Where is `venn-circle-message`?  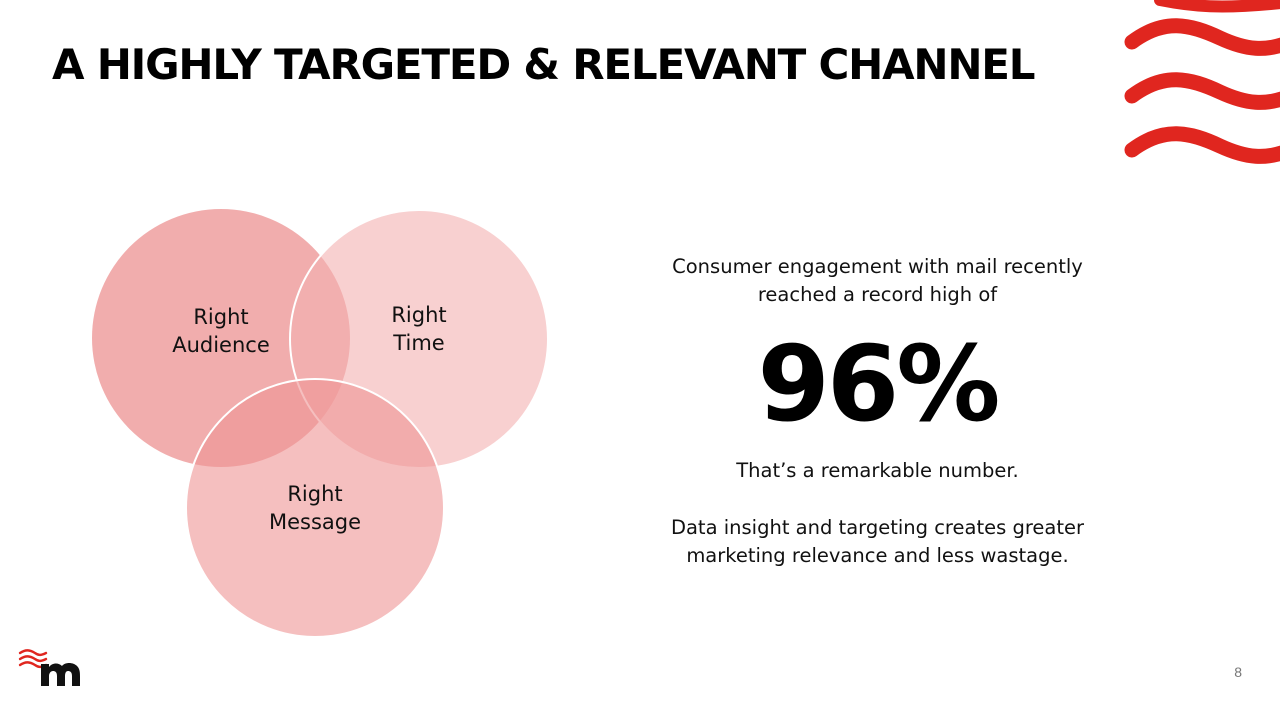 venn-circle-message is located at coordinates (315, 508).